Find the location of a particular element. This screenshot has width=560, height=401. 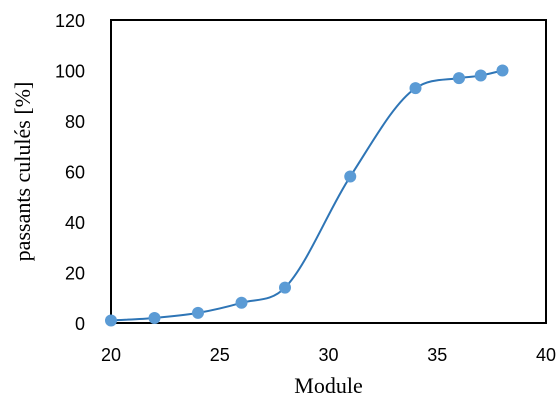

x-tick-label: 40 is located at coordinates (546, 355).